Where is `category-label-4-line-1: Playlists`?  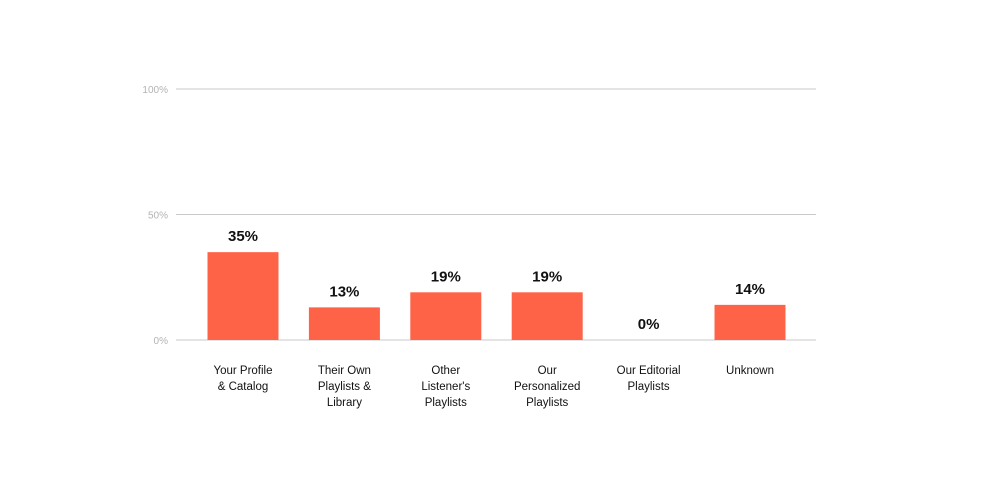
category-label-4-line-1: Playlists is located at coordinates (649, 387).